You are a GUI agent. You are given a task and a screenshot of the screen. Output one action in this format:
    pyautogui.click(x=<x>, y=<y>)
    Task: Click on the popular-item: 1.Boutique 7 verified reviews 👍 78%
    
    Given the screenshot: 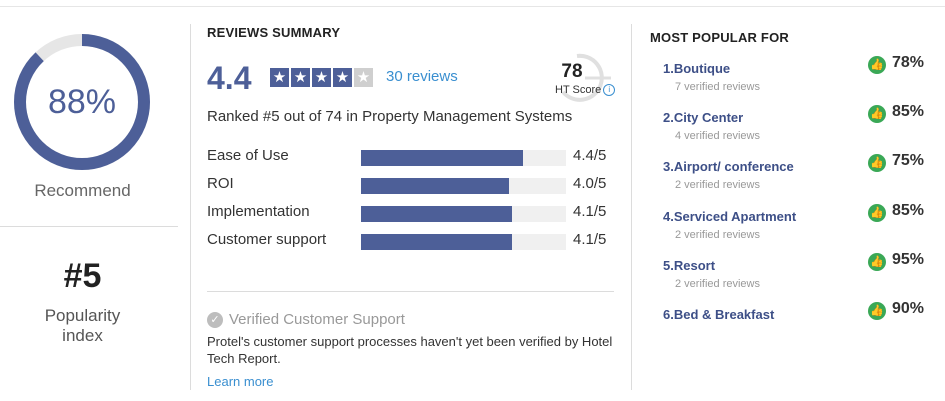 What is the action you would take?
    pyautogui.click(x=798, y=79)
    